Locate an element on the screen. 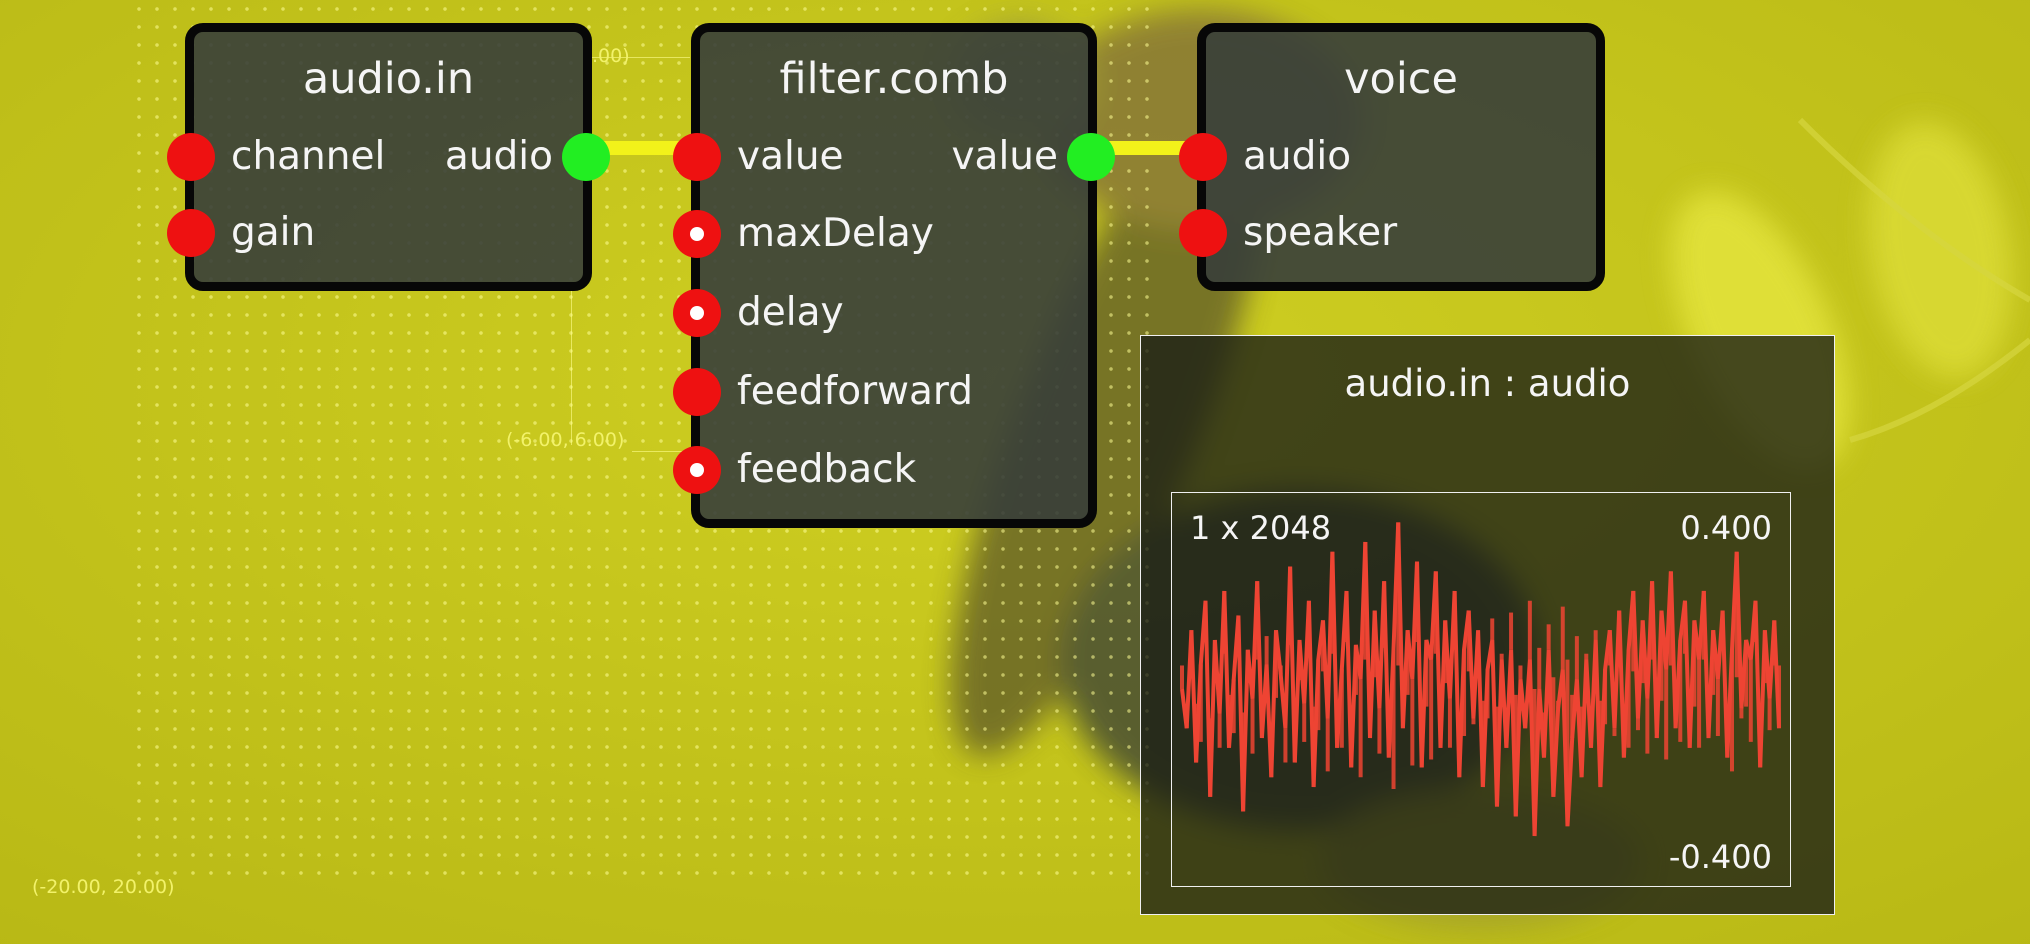 The width and height of the screenshot is (2030, 944). coord-label-top: .00) is located at coordinates (611, 56).